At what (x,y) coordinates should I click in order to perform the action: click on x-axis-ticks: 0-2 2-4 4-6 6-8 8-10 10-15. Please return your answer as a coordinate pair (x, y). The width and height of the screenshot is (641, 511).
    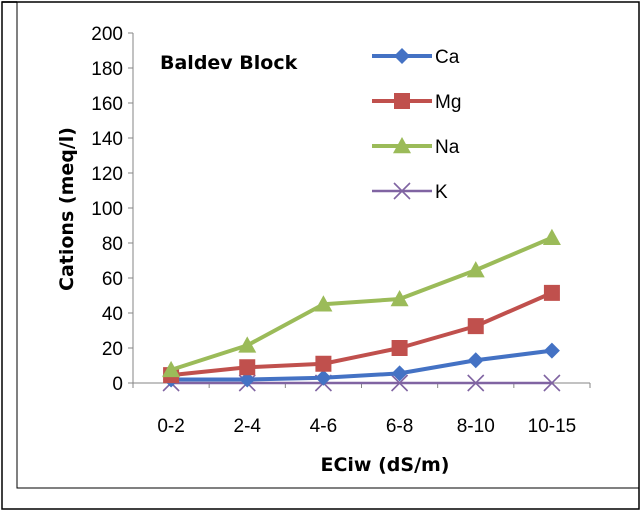
    Looking at the image, I should click on (361, 410).